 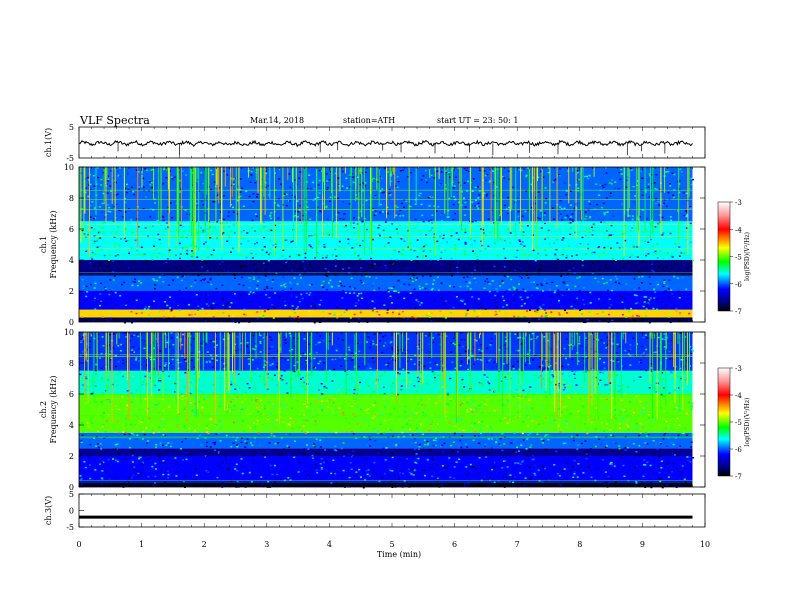 What do you see at coordinates (386, 484) in the screenshot?
I see `psd-band` at bounding box center [386, 484].